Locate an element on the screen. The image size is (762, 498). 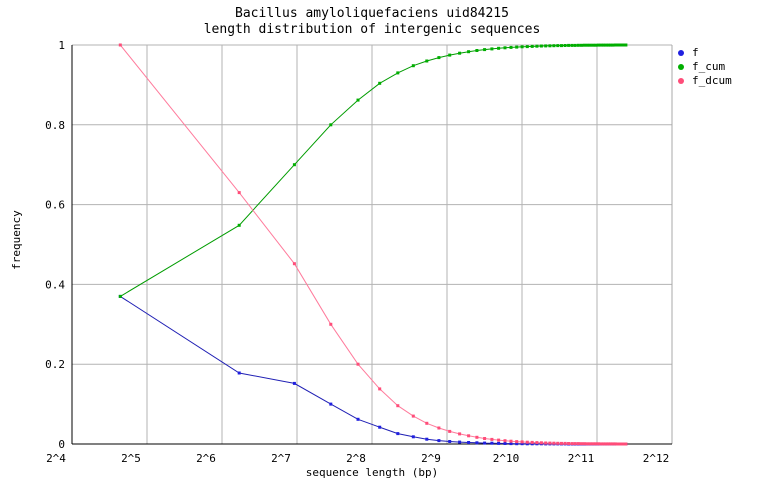
y-tick-label: 0.6 is located at coordinates (55, 205).